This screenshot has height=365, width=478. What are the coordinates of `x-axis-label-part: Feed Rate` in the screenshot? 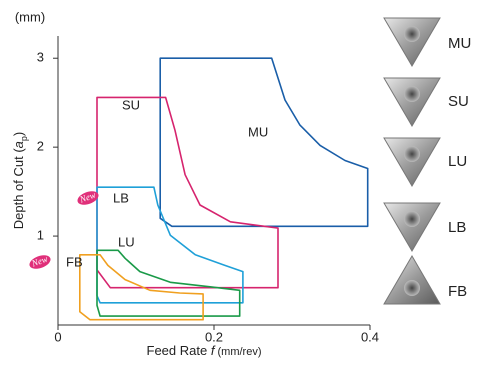 It's located at (179, 350).